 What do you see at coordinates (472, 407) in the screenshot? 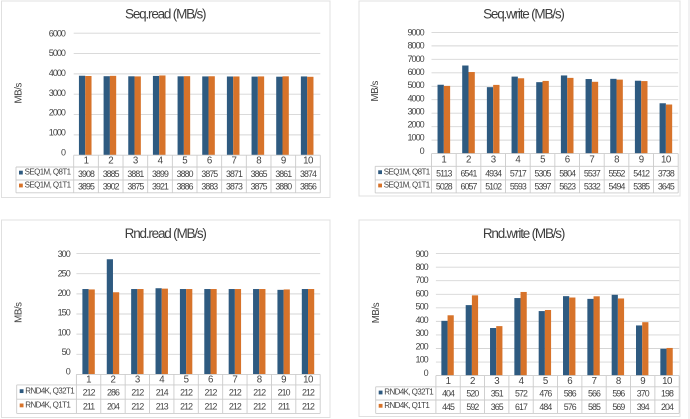
I see `svg-text: 592` at bounding box center [472, 407].